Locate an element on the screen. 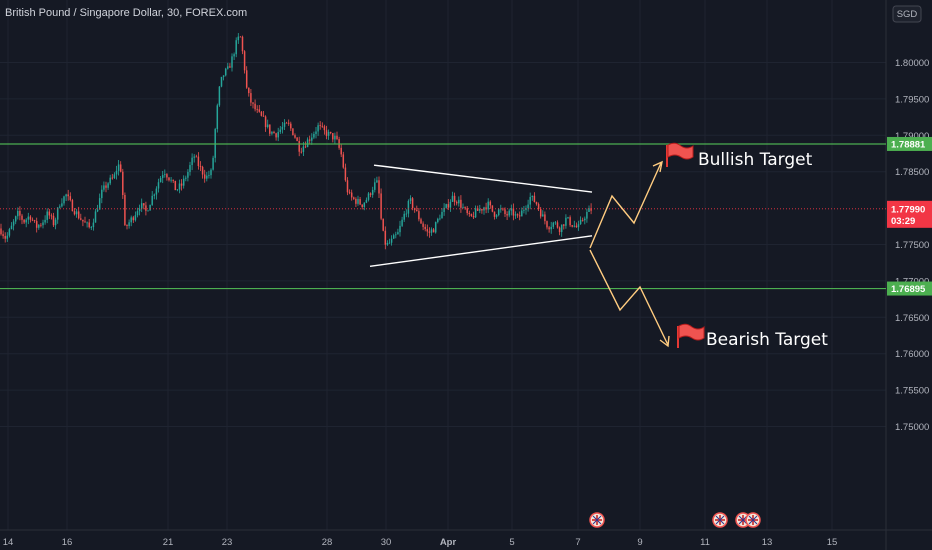 The image size is (932, 550). flag-cloth is located at coordinates (680, 151).